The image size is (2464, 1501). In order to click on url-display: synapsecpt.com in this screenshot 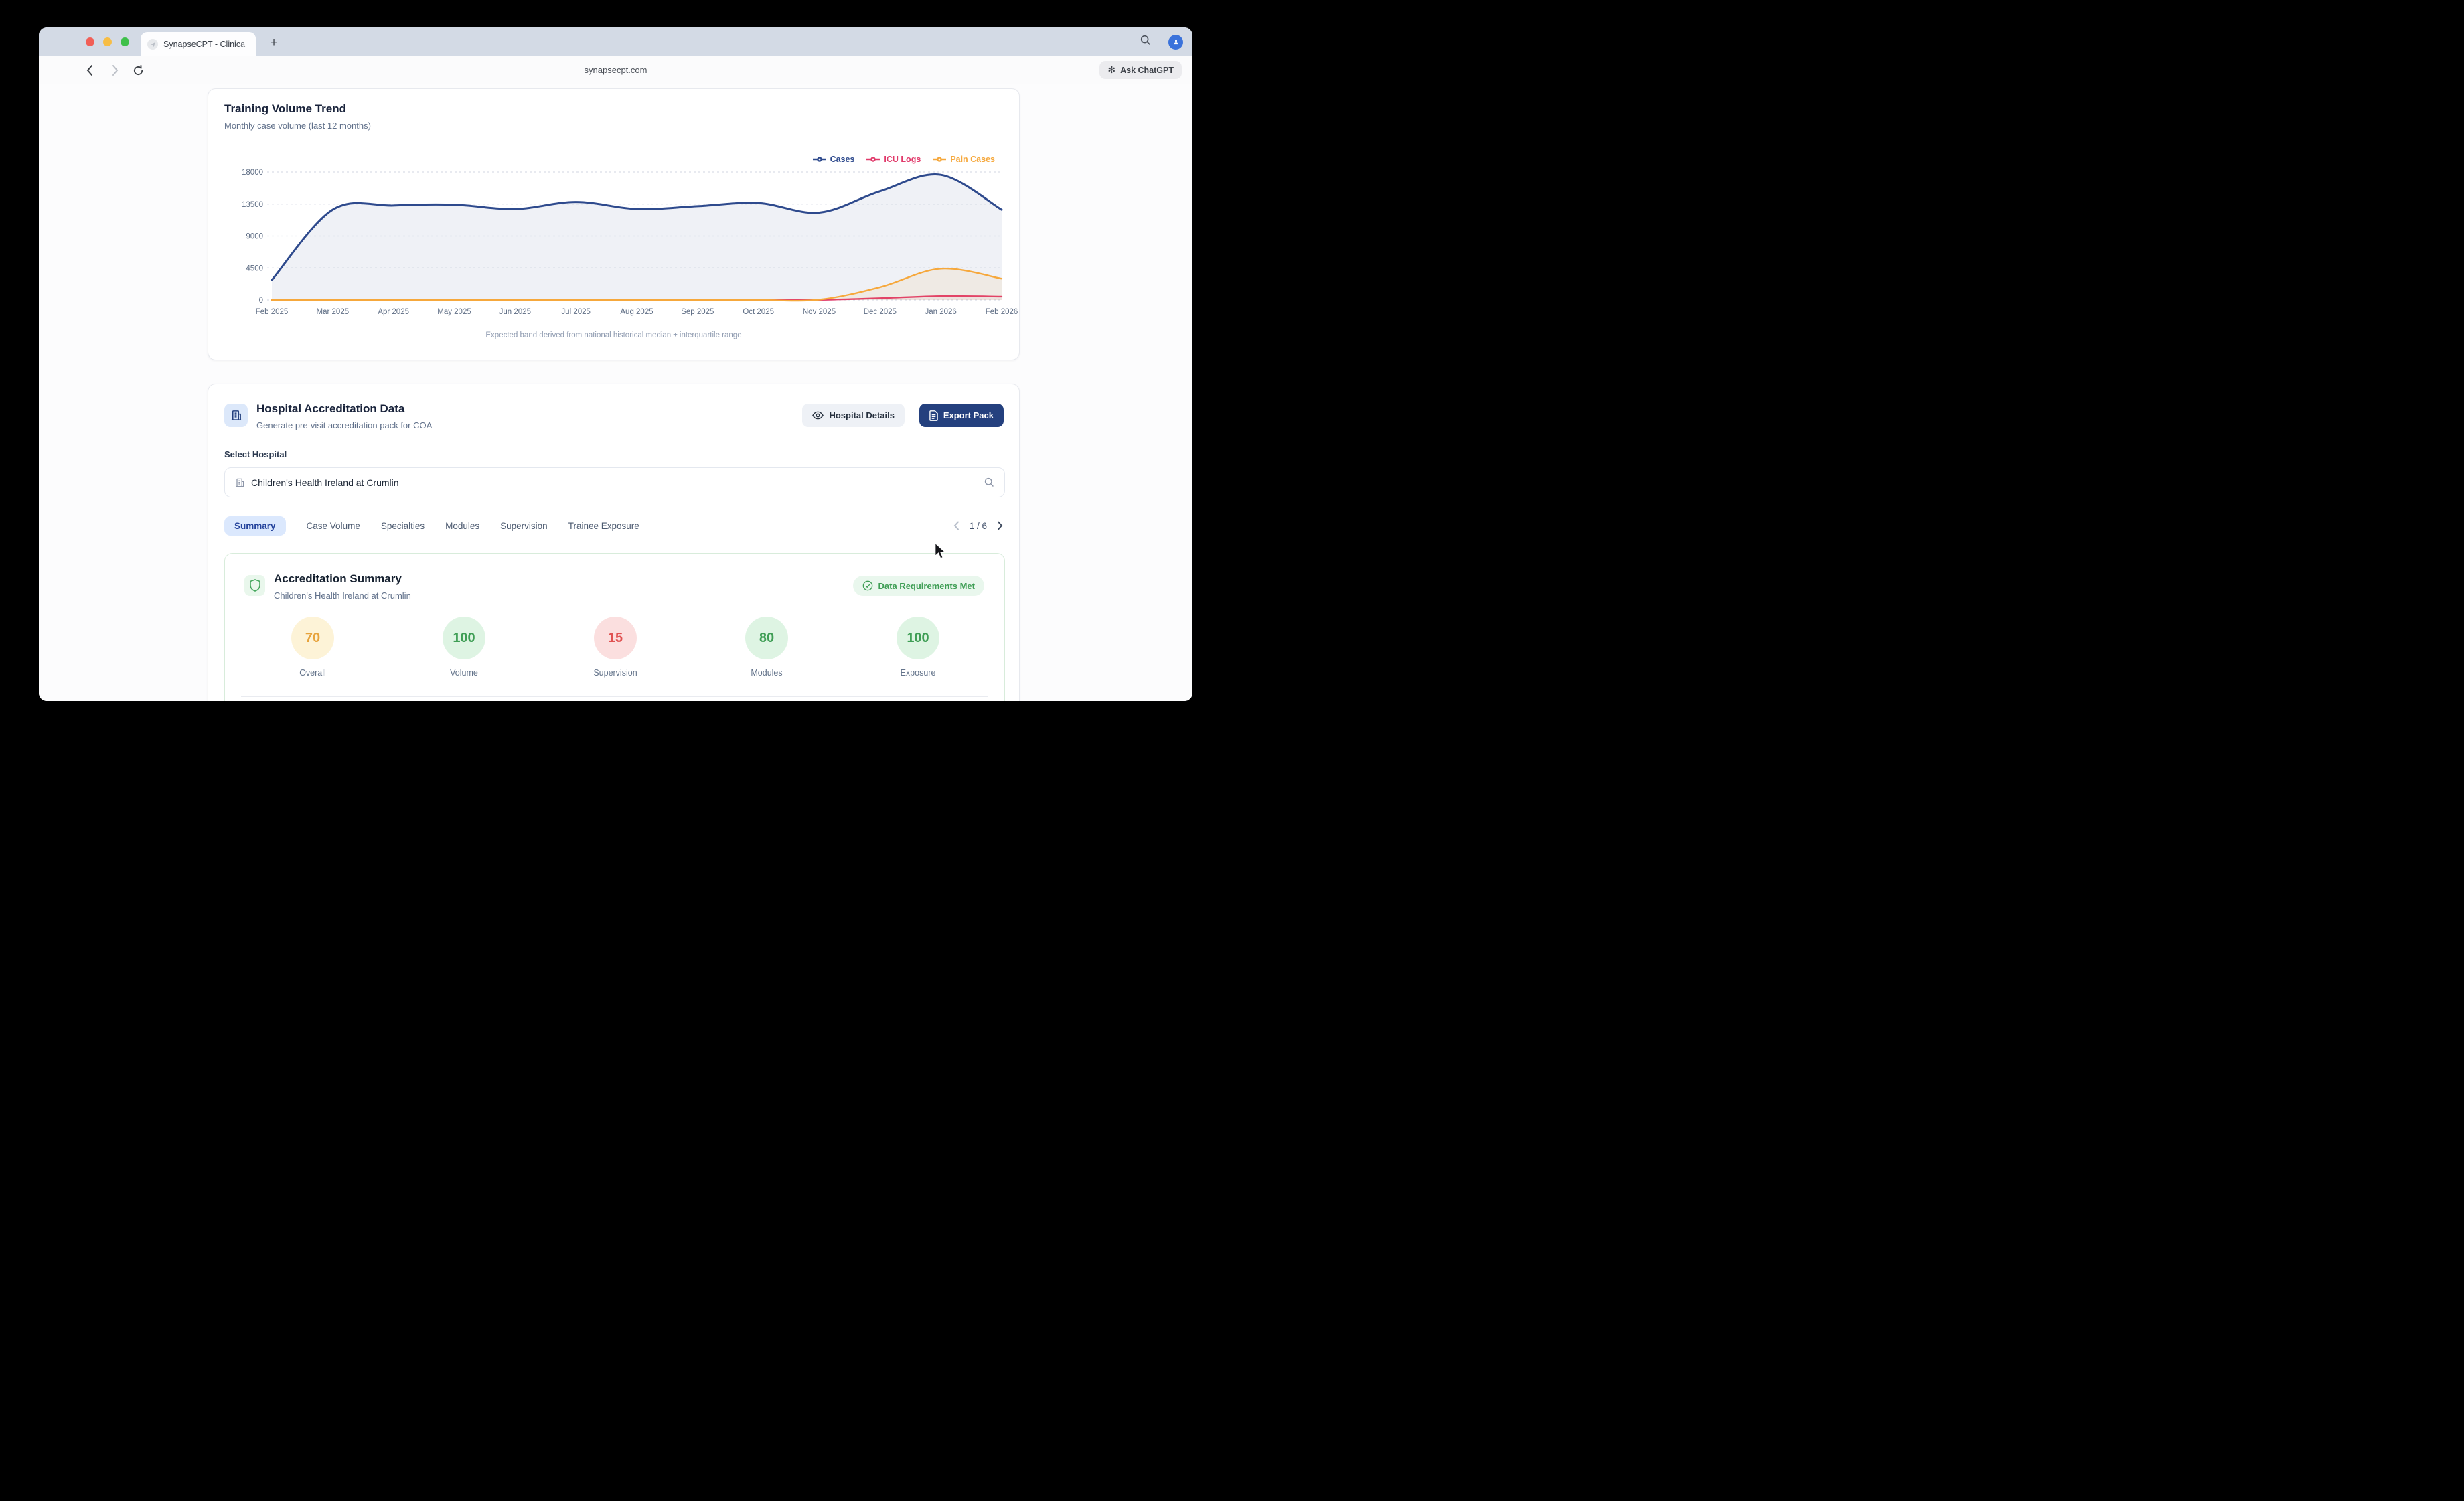, I will do `click(615, 70)`.